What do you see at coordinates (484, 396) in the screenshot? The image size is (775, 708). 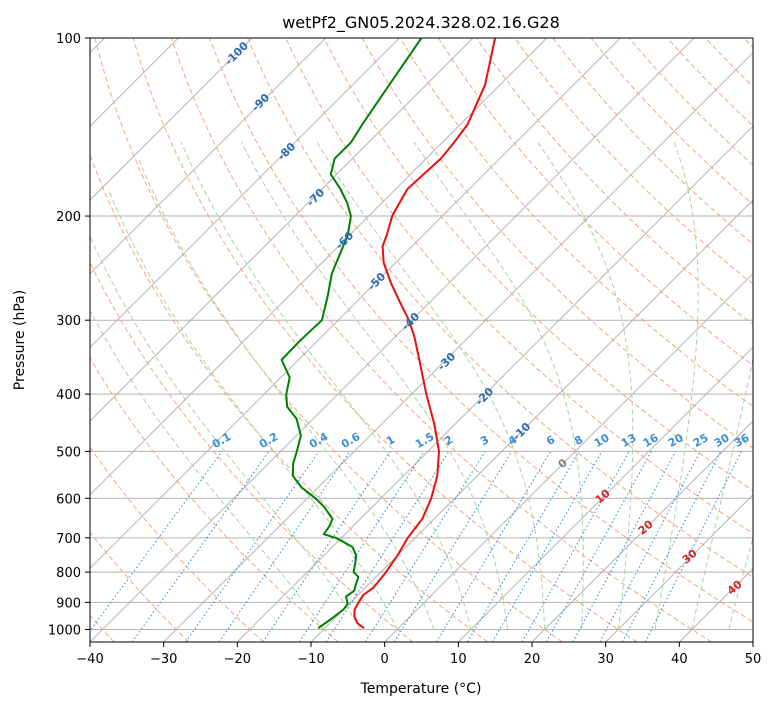 I see `dry-adiabat-label: -20` at bounding box center [484, 396].